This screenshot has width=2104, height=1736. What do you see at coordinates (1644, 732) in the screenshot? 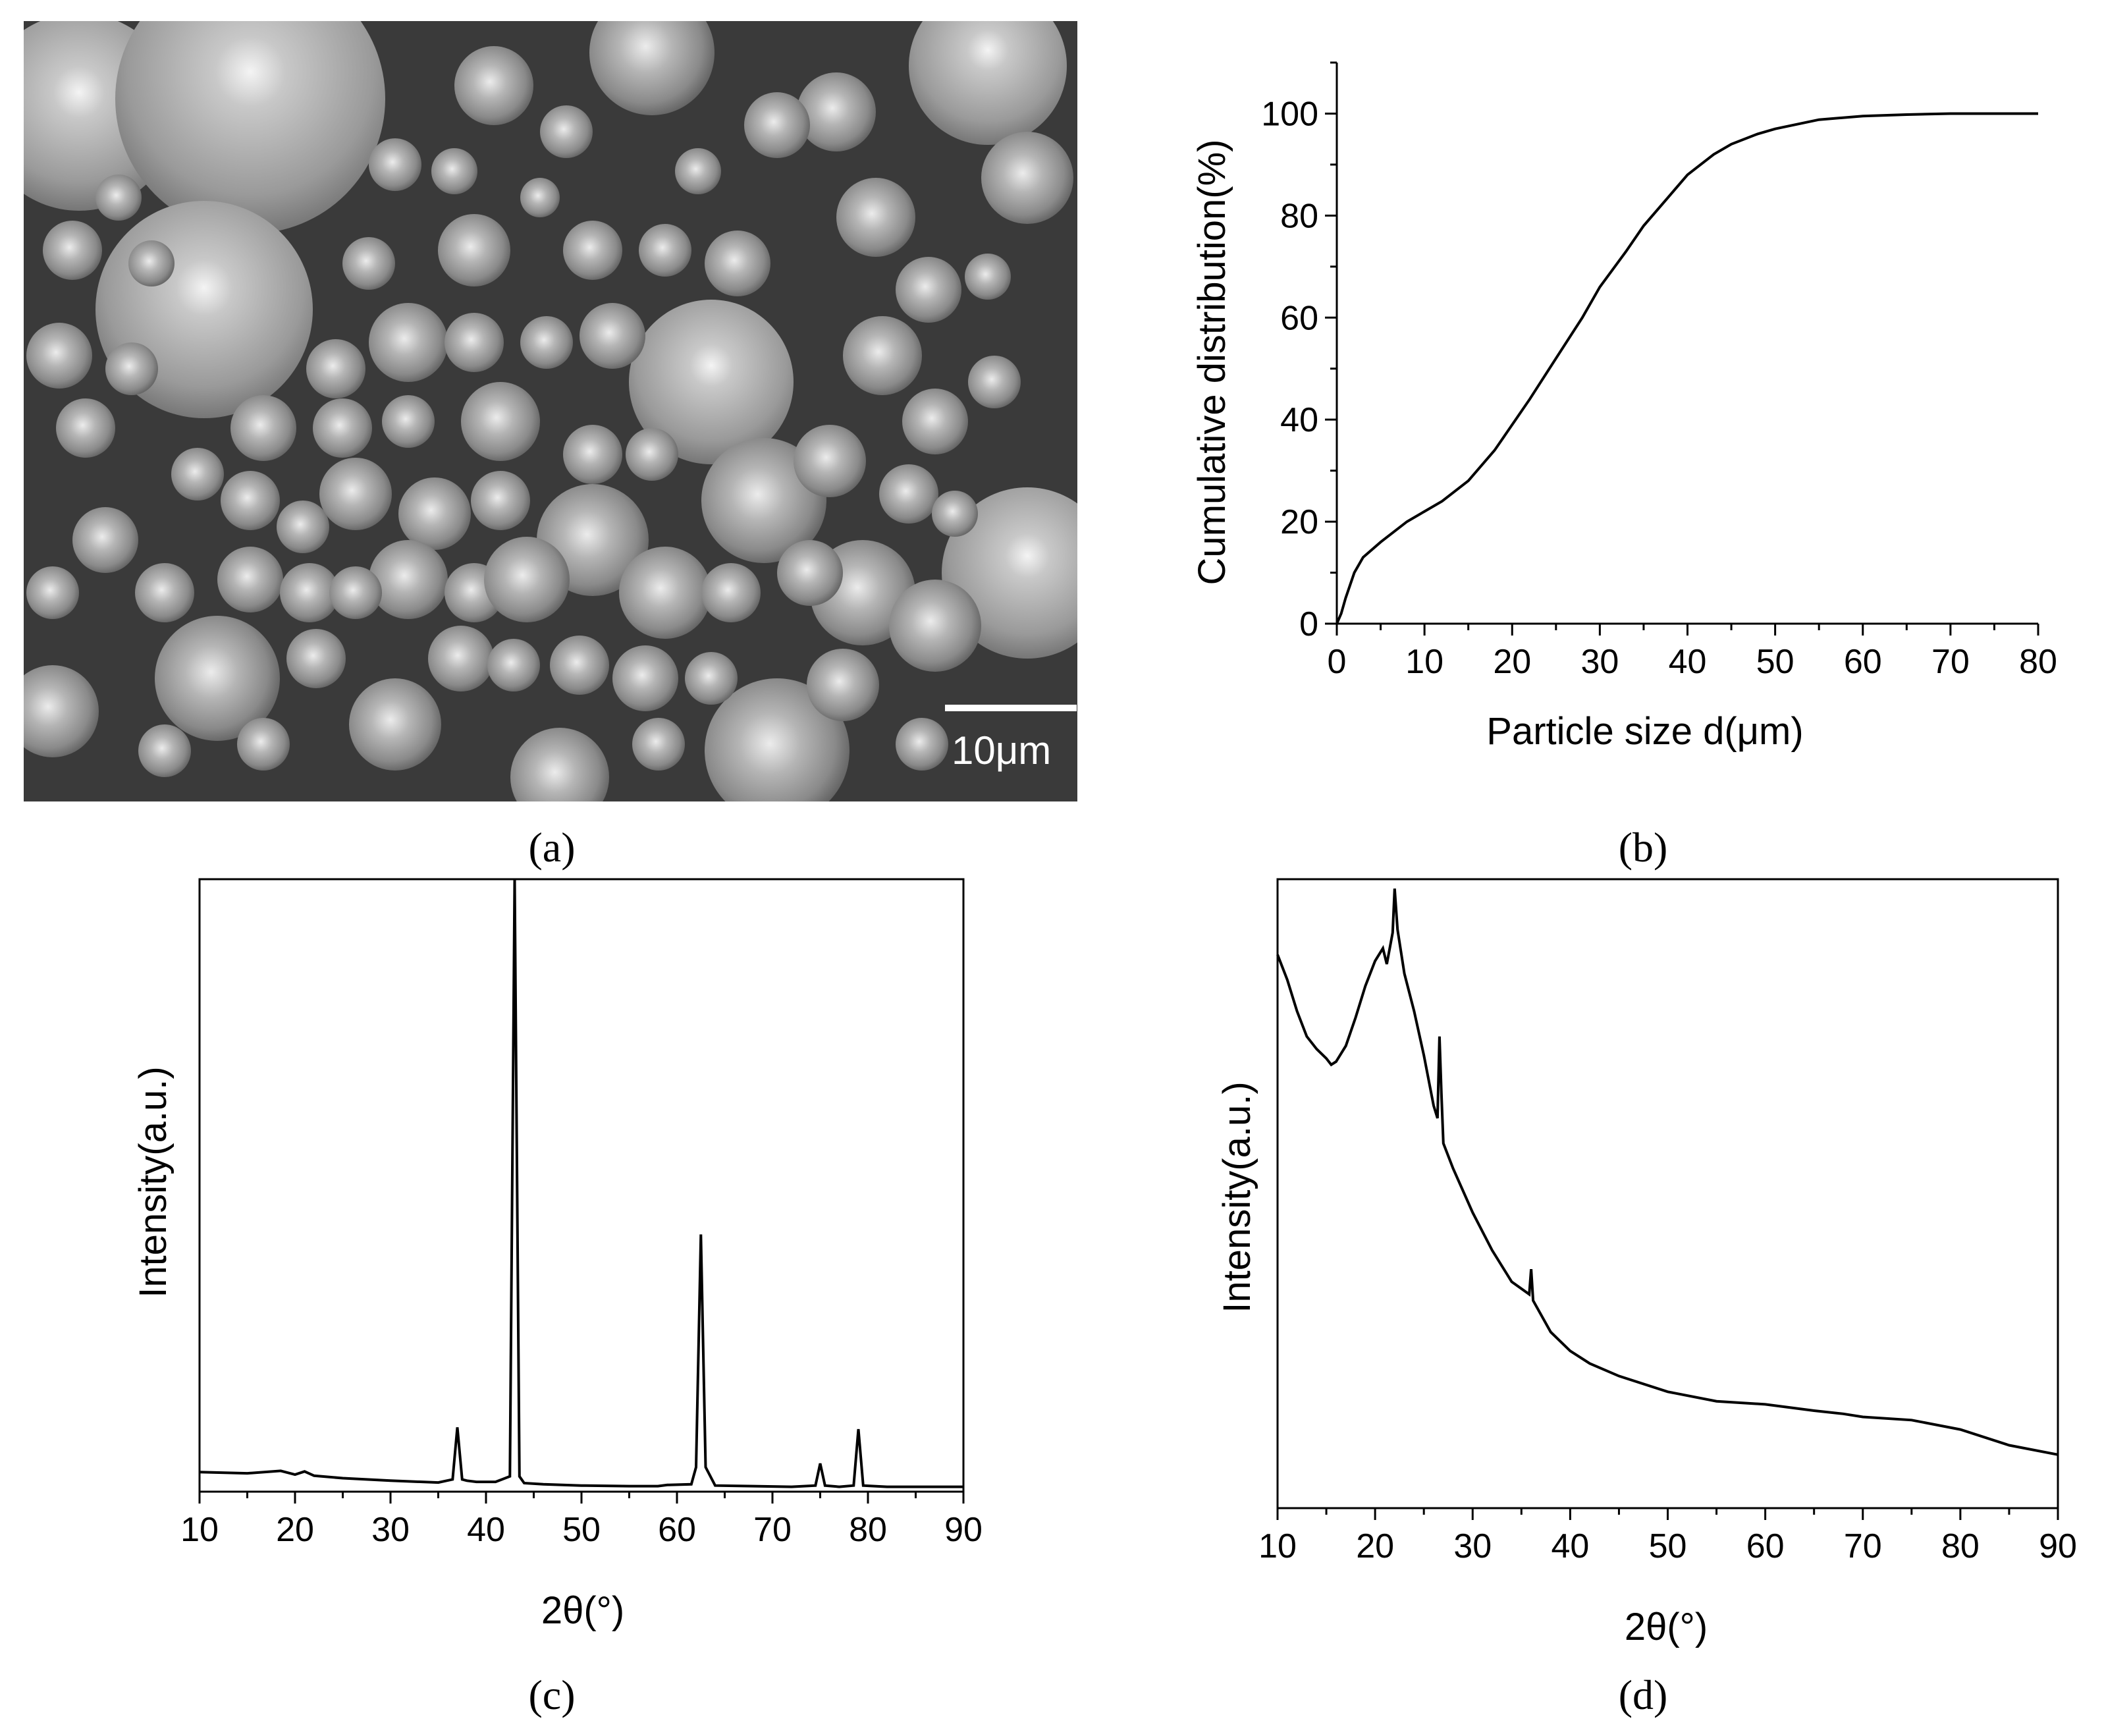
I see `b-xlabel: Particle size d(μm)` at bounding box center [1644, 732].